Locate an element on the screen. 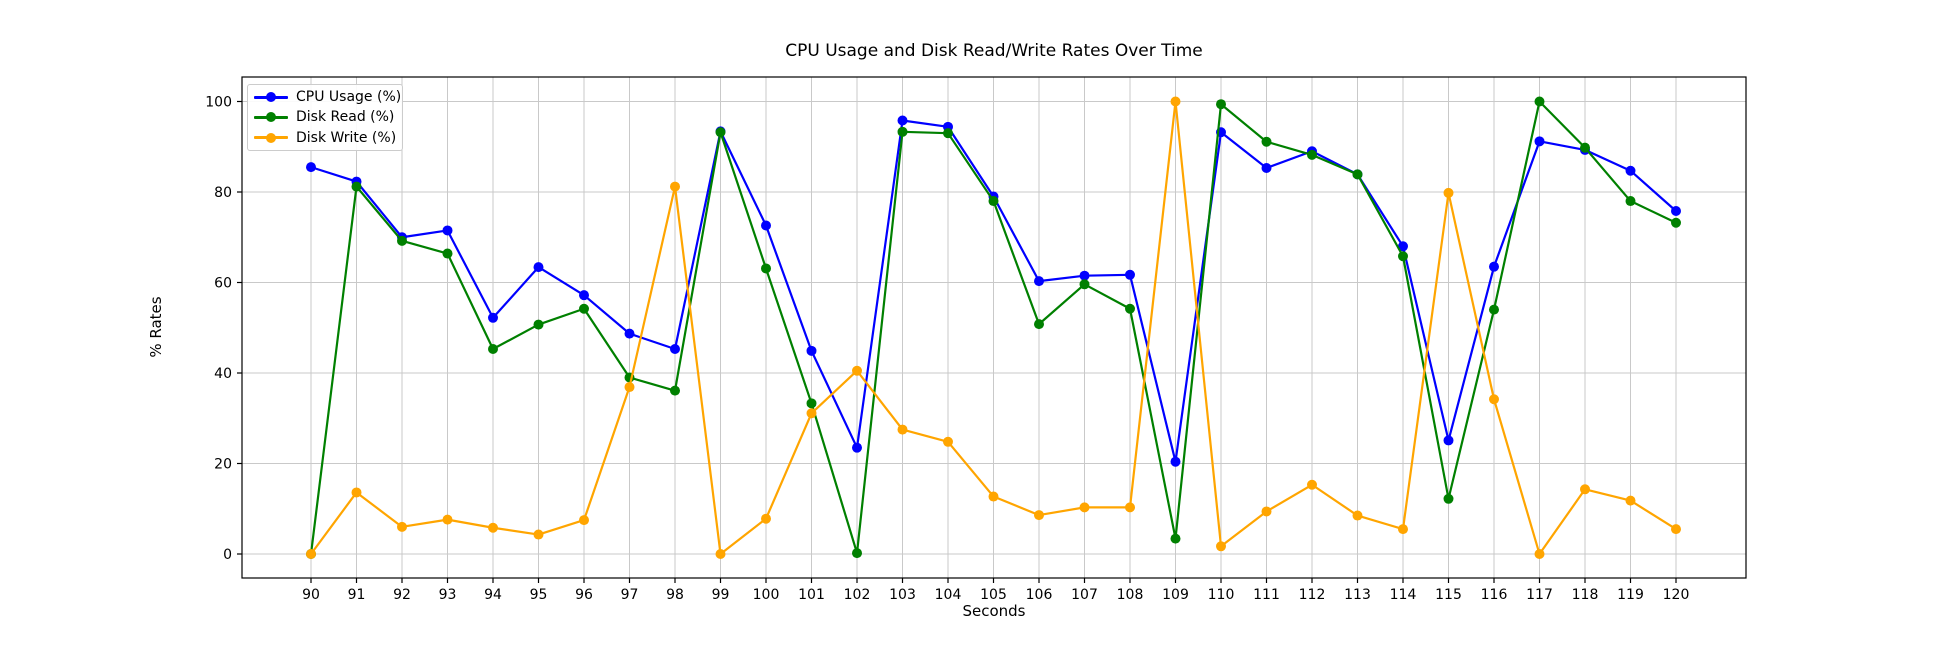  x-tick-label: 109 is located at coordinates (1175, 595).